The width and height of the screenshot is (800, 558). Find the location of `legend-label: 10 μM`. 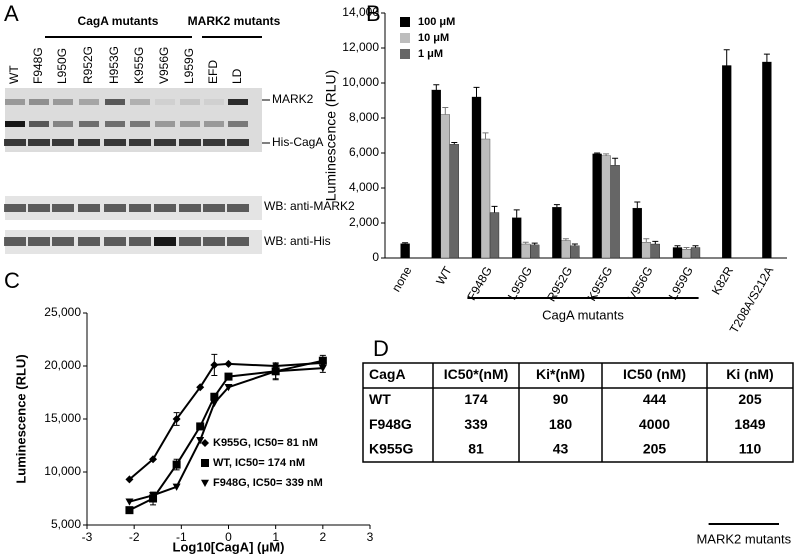

legend-label: 10 μM is located at coordinates (433, 38).